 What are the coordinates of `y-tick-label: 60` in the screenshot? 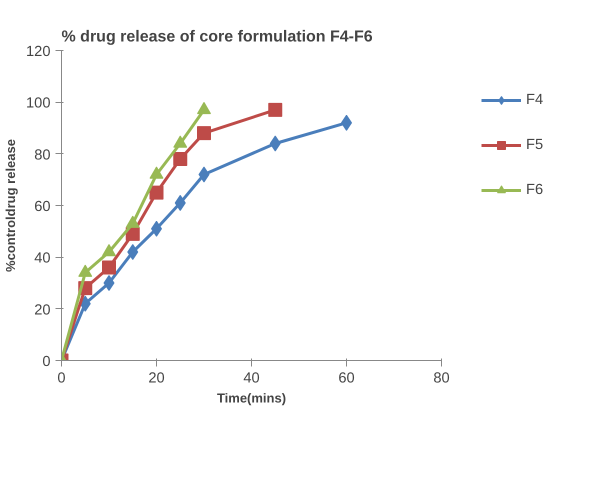 It's located at (42, 207).